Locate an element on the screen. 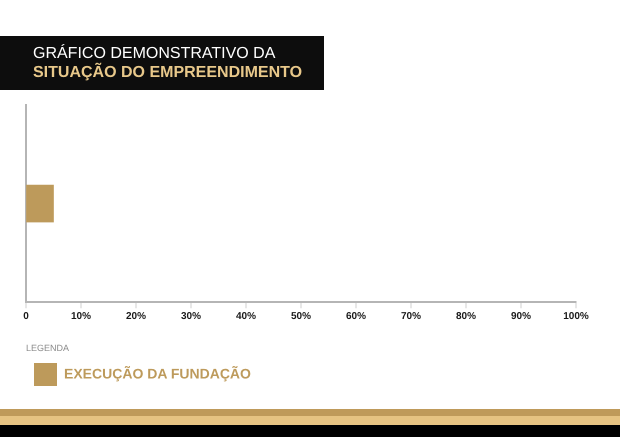 This screenshot has height=437, width=620. x-tick-label: 10% is located at coordinates (81, 316).